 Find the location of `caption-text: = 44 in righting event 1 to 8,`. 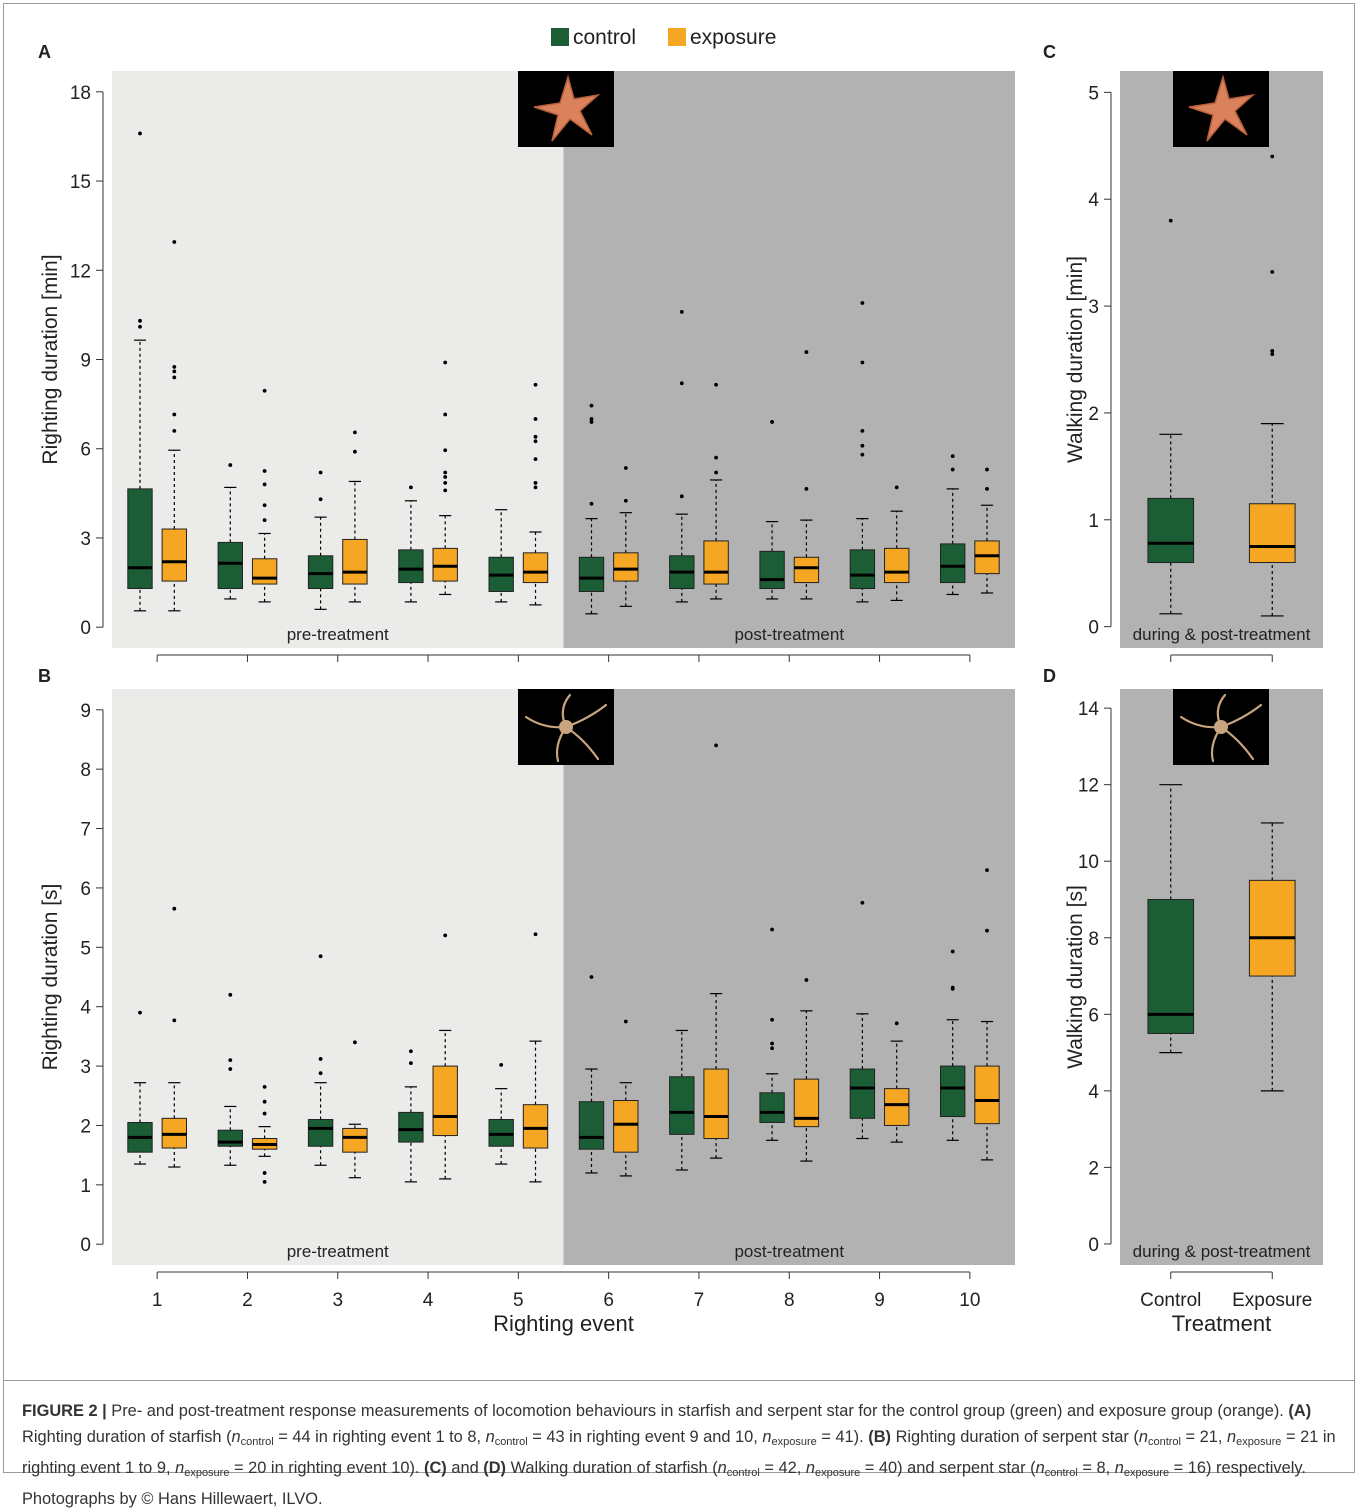

caption-text: = 44 in righting event 1 to 8, is located at coordinates (379, 1437).